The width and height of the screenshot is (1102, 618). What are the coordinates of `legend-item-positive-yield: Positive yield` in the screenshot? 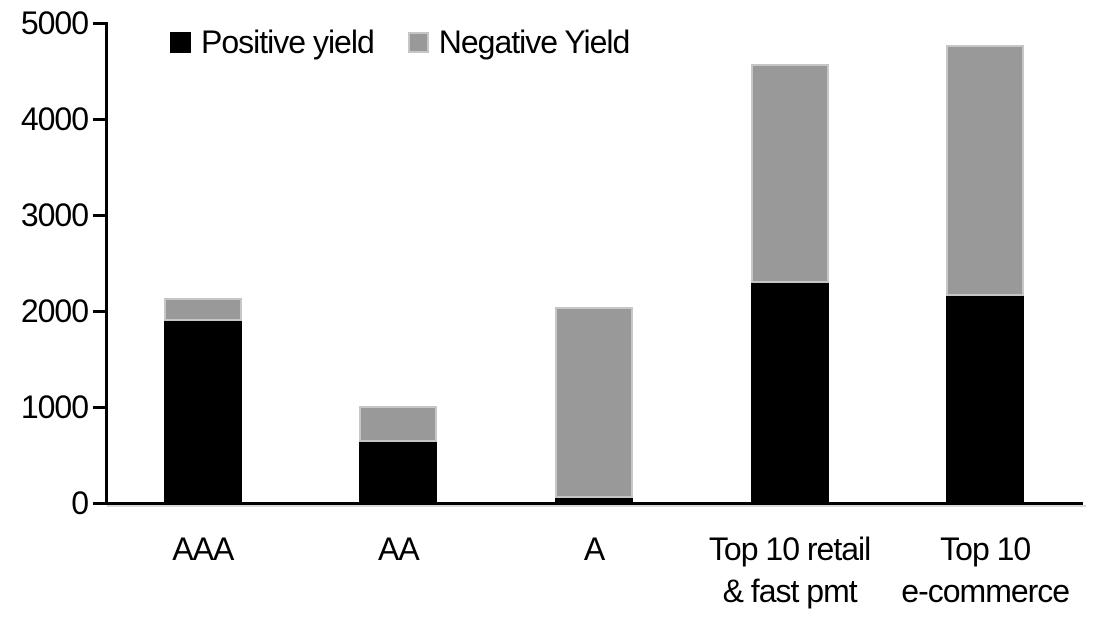 It's located at (272, 42).